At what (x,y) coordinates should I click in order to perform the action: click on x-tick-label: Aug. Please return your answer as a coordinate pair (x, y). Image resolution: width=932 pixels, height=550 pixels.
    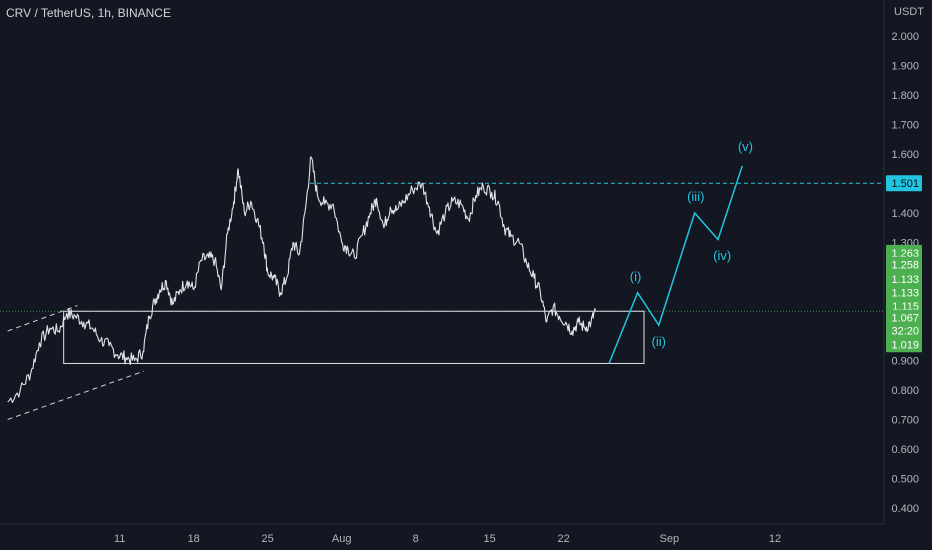
    Looking at the image, I should click on (342, 539).